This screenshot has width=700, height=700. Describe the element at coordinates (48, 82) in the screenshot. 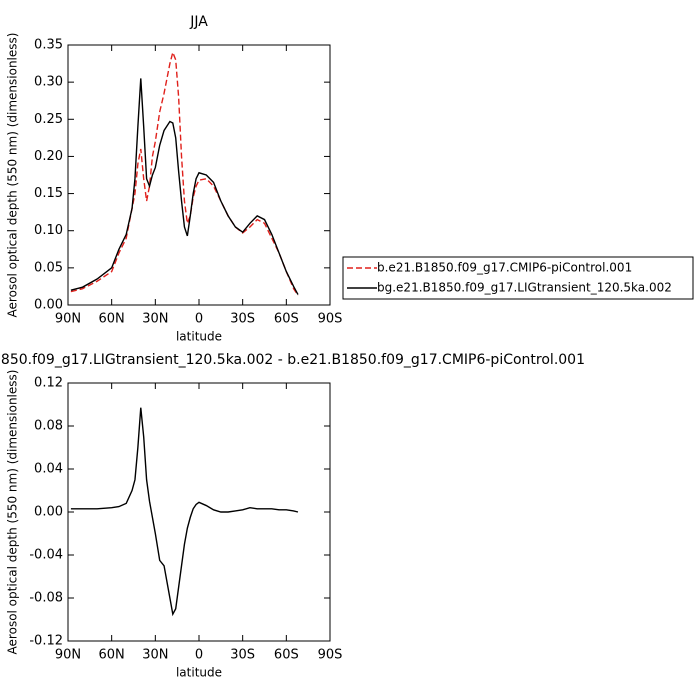

I see `y-tick-label: 0.30` at that location.